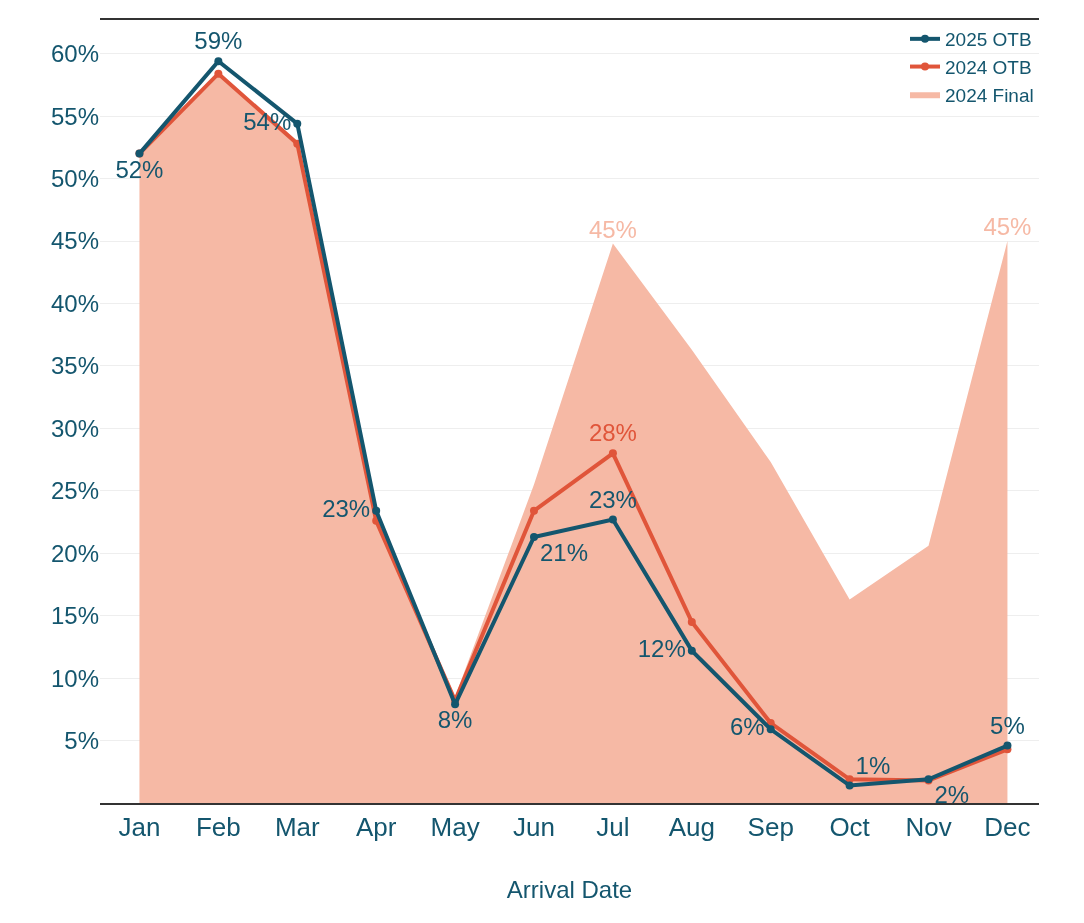 The width and height of the screenshot is (1084, 923). Describe the element at coordinates (139, 827) in the screenshot. I see `x-tick-label: Jan` at that location.